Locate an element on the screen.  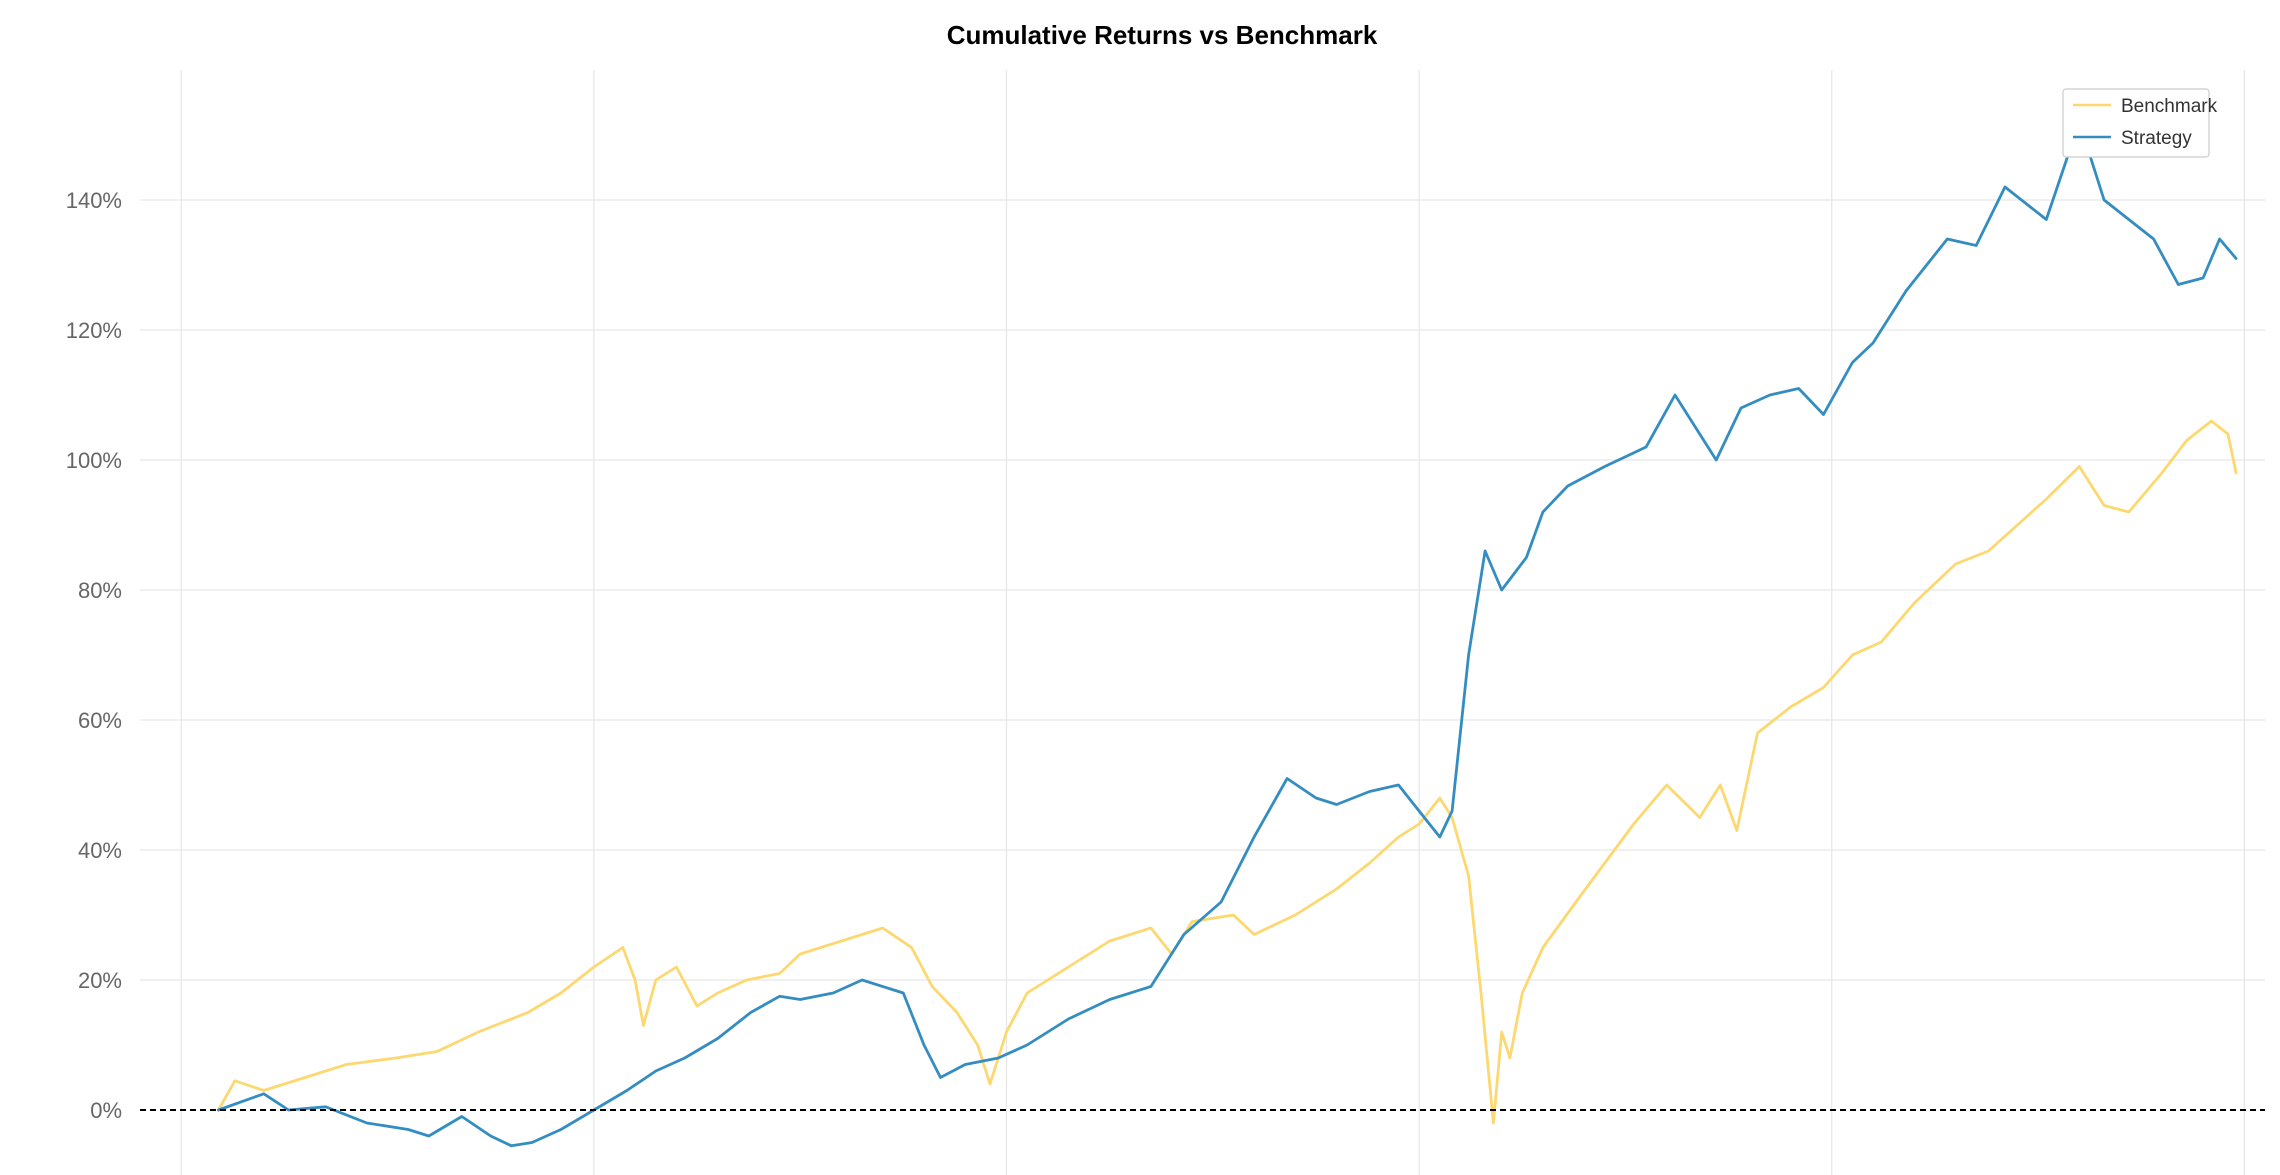
y-axis-ticks: 0% 20% 40% 60% 80% 100% 120% 140% is located at coordinates (94, 655).